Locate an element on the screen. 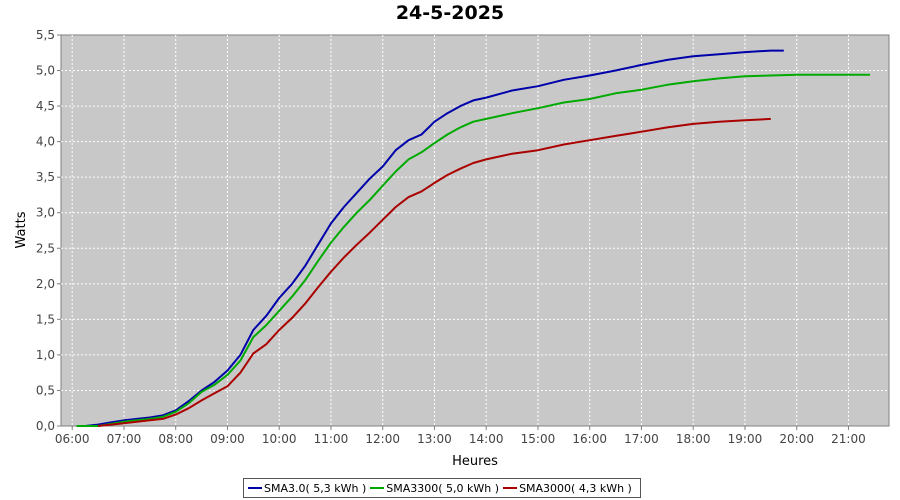 This screenshot has width=900, height=500. x-tick-label: 08:00 is located at coordinates (175, 439).